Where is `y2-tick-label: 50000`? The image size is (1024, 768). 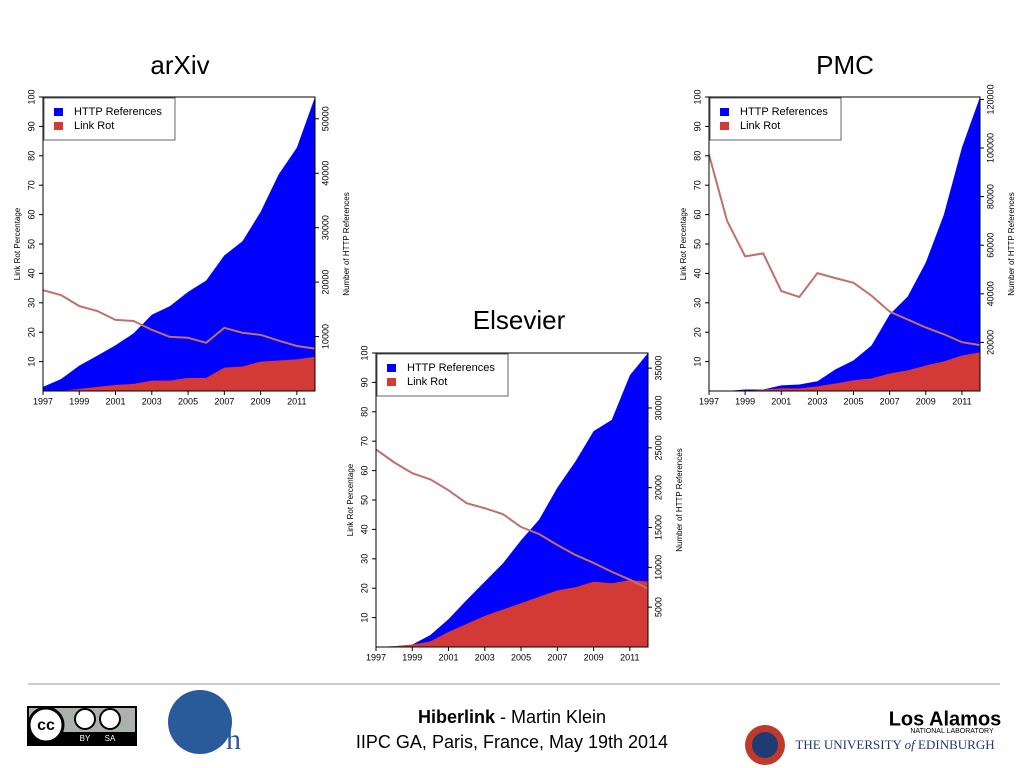 y2-tick-label: 50000 is located at coordinates (325, 118).